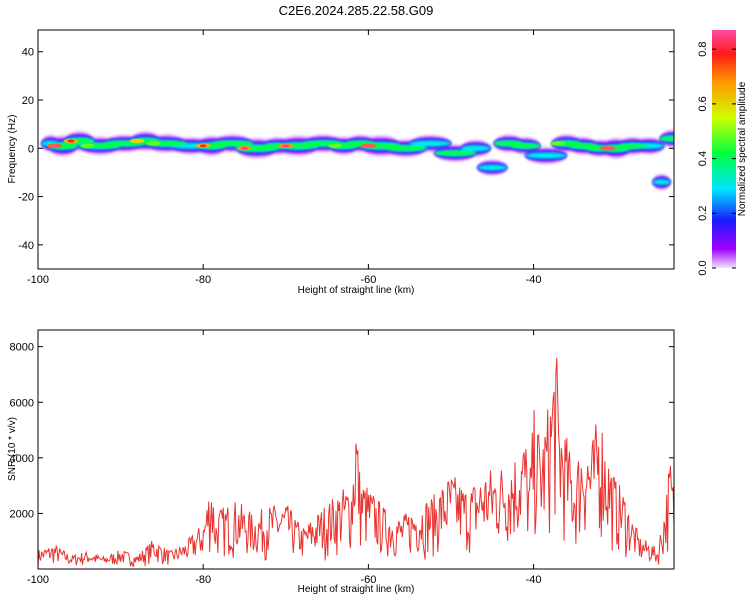  What do you see at coordinates (28, 53) in the screenshot?
I see `spectrogram-y-tick-label: 40` at bounding box center [28, 53].